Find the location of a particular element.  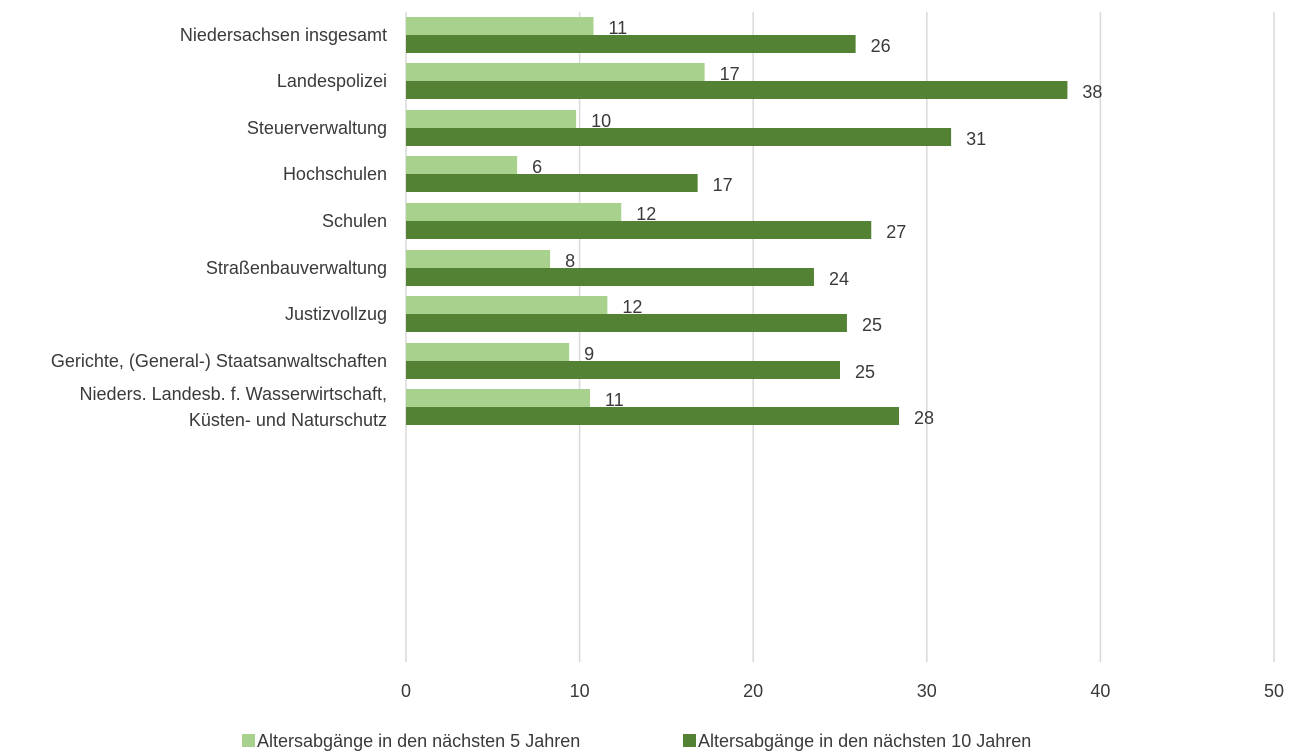

data-label: 26 is located at coordinates (881, 46).